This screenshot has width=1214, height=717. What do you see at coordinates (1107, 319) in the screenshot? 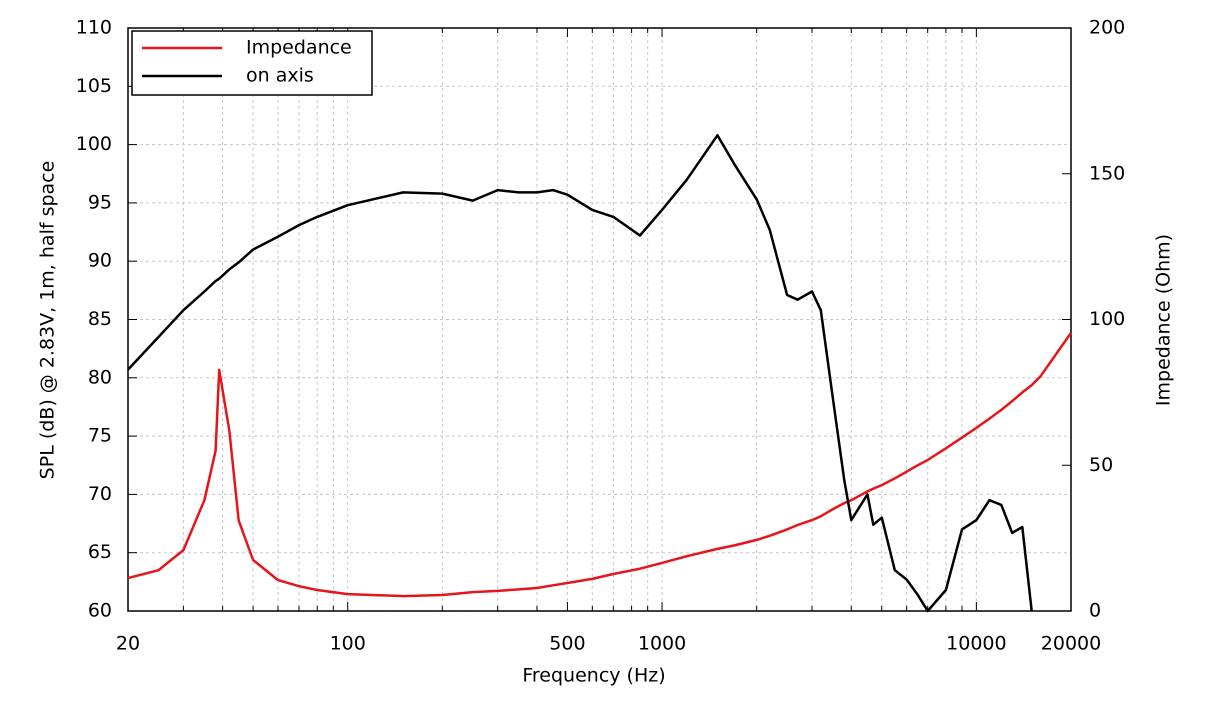
I see `y2-tick-label: 100` at bounding box center [1107, 319].